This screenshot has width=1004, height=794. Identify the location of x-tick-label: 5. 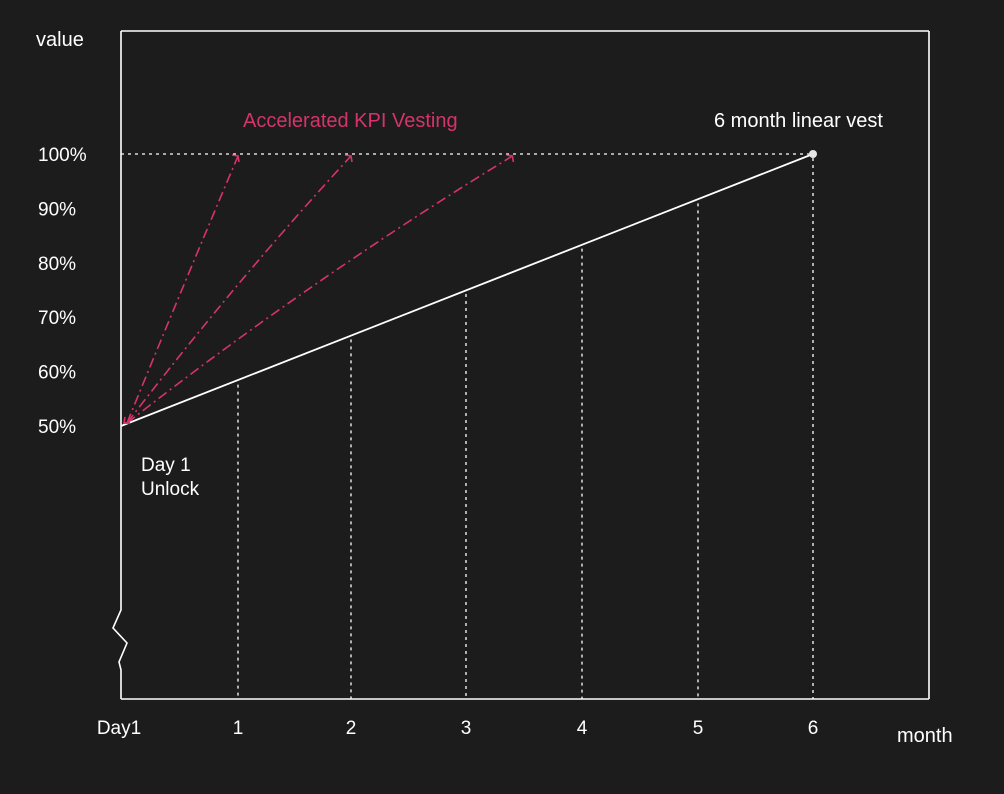
(698, 728).